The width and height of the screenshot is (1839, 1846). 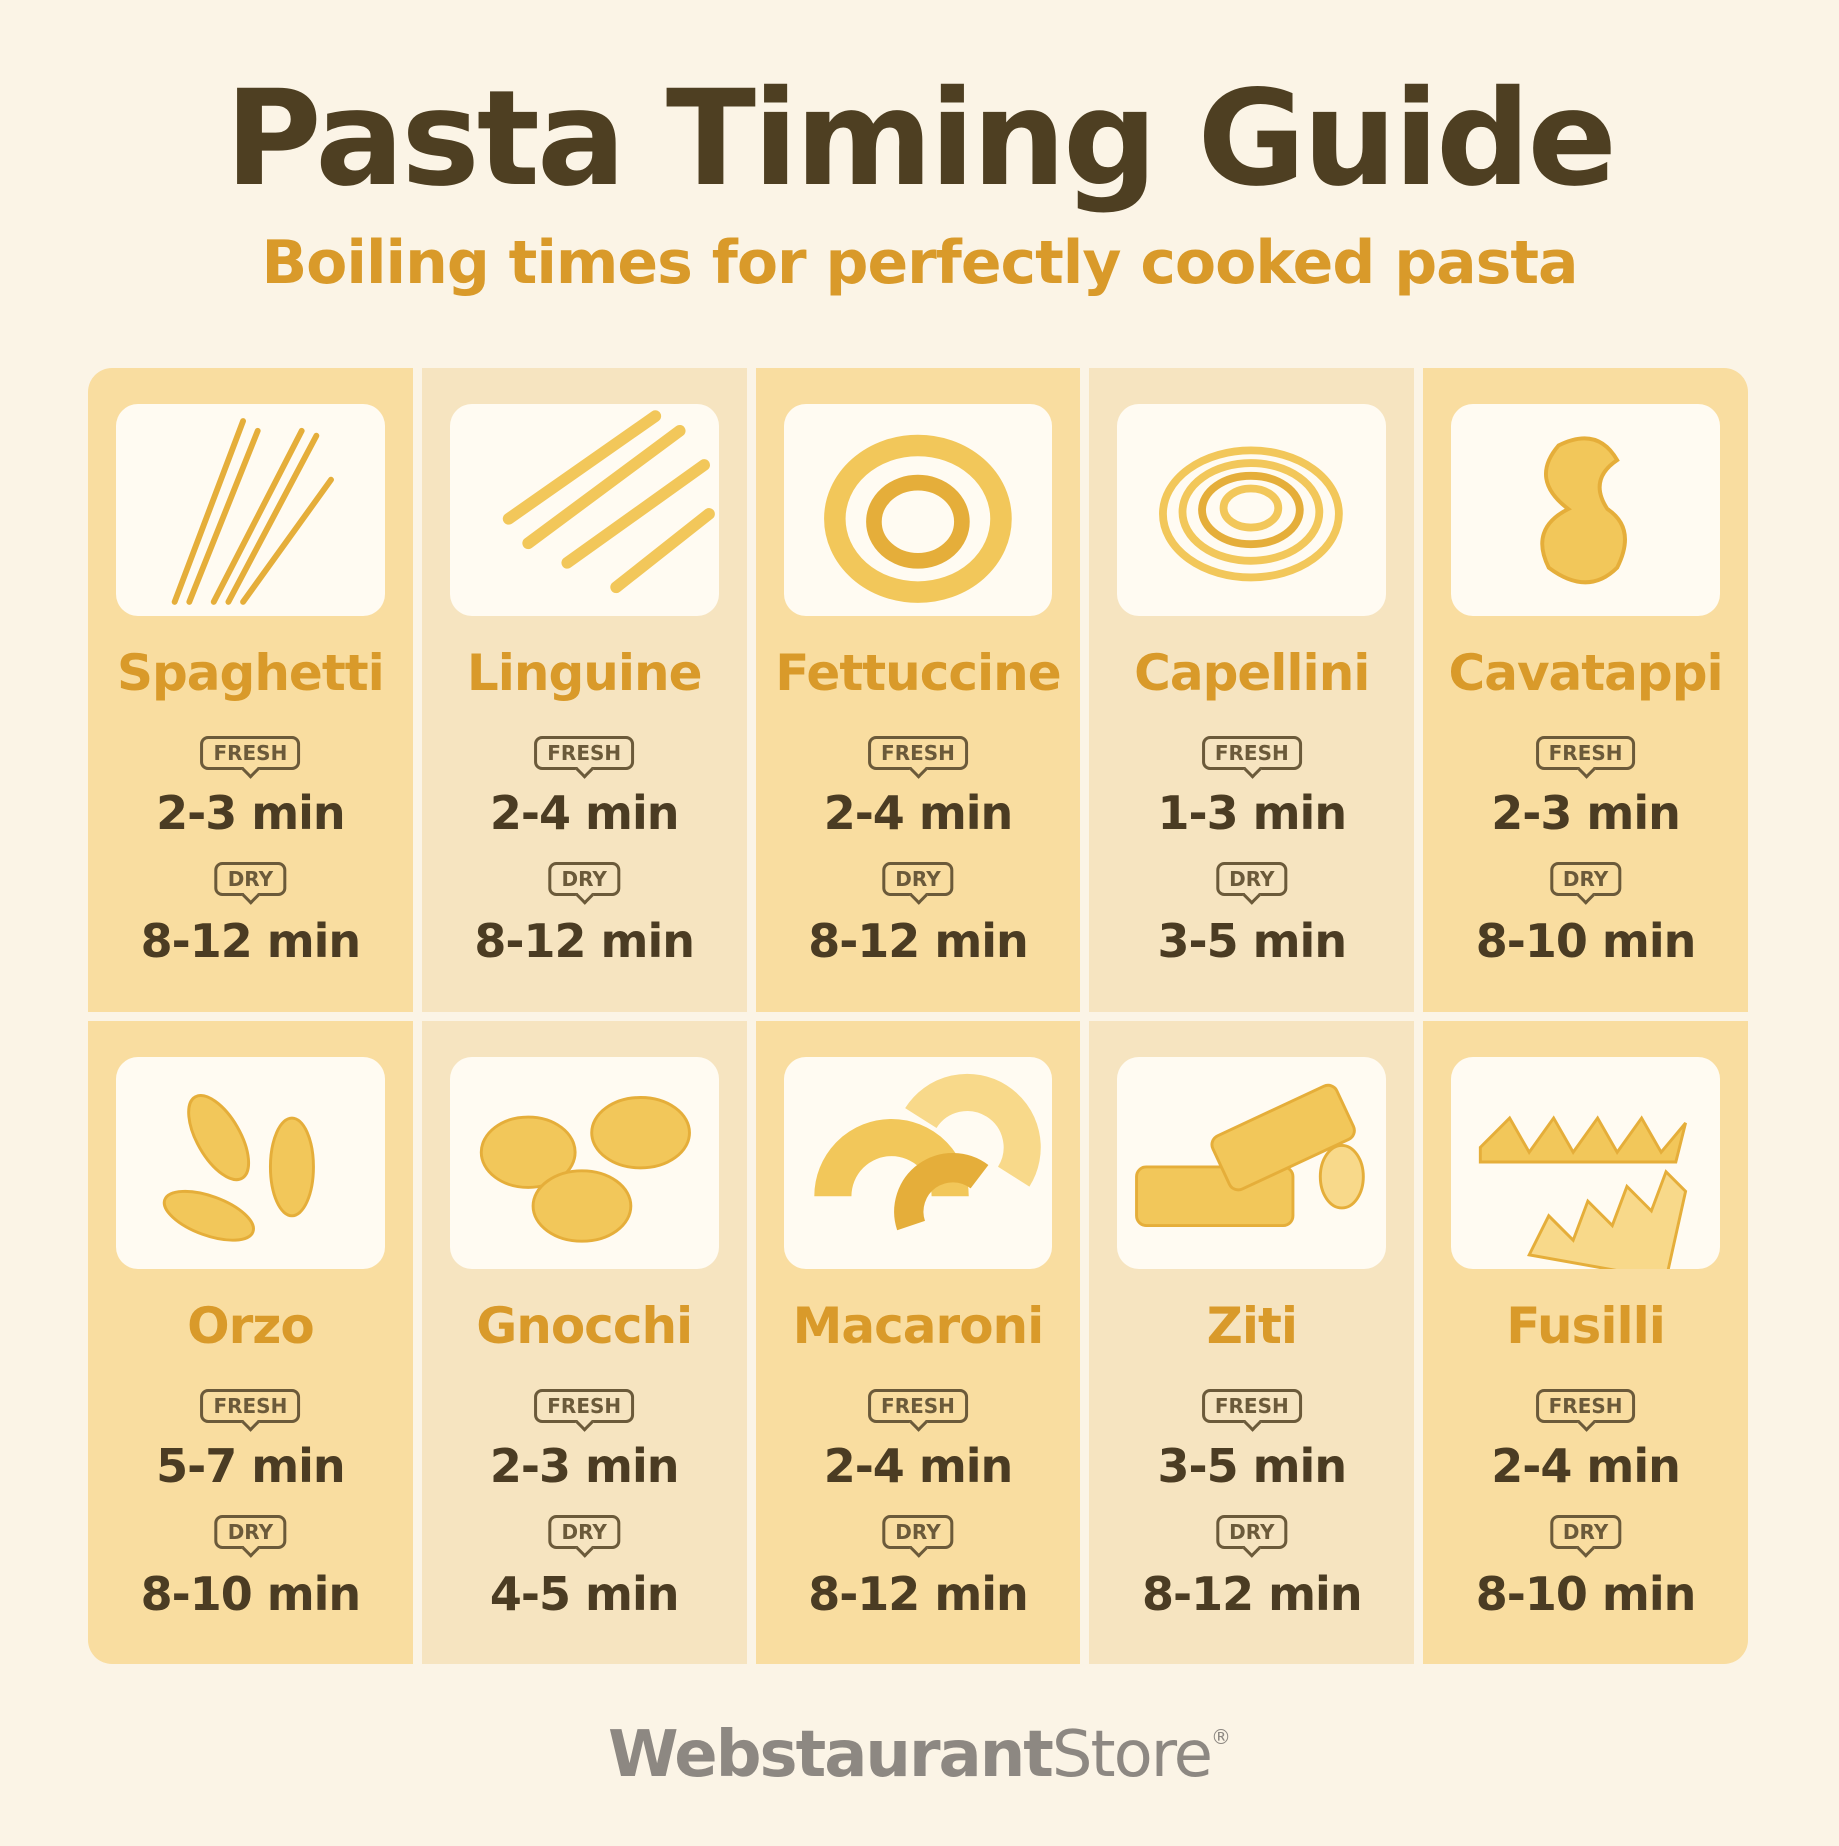 What do you see at coordinates (251, 1325) in the screenshot?
I see `pasta-name: Orzo` at bounding box center [251, 1325].